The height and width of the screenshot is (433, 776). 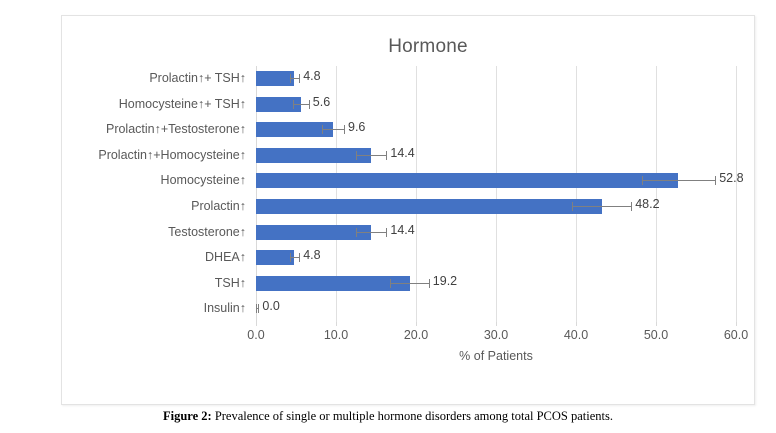 What do you see at coordinates (321, 101) in the screenshot?
I see `bar-value-label: 5.6` at bounding box center [321, 101].